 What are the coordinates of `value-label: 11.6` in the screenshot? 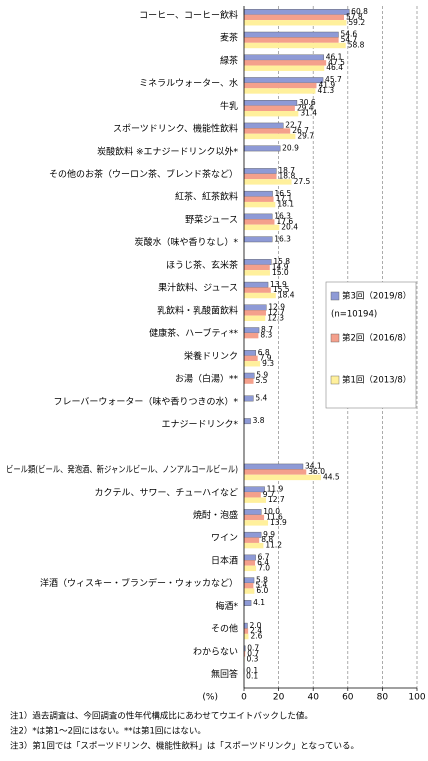 It's located at (274, 517).